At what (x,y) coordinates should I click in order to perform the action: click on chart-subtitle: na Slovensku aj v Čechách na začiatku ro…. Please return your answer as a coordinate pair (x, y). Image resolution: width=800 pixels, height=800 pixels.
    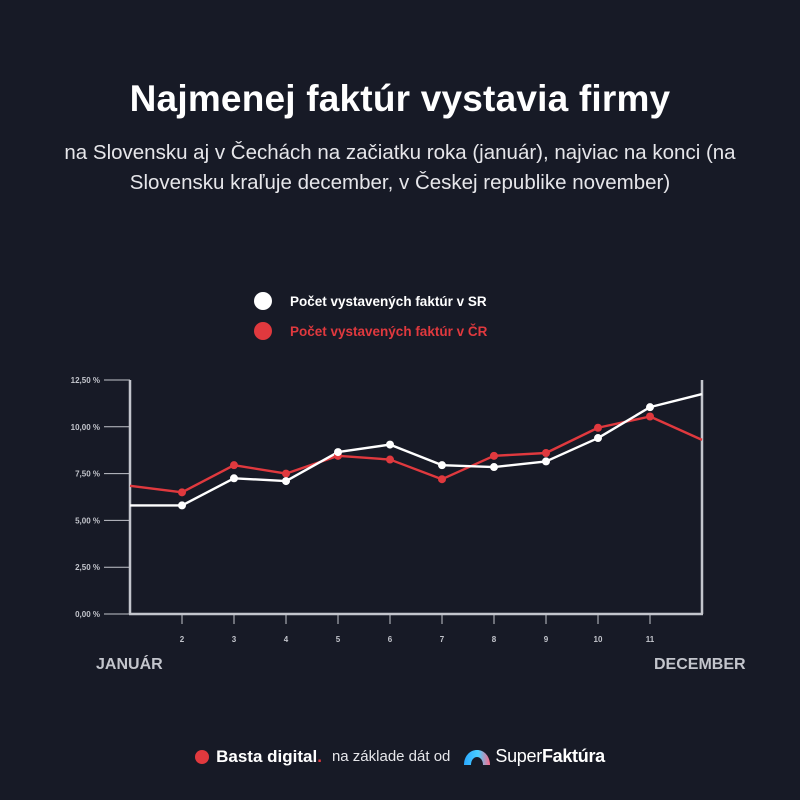
    Looking at the image, I should click on (400, 167).